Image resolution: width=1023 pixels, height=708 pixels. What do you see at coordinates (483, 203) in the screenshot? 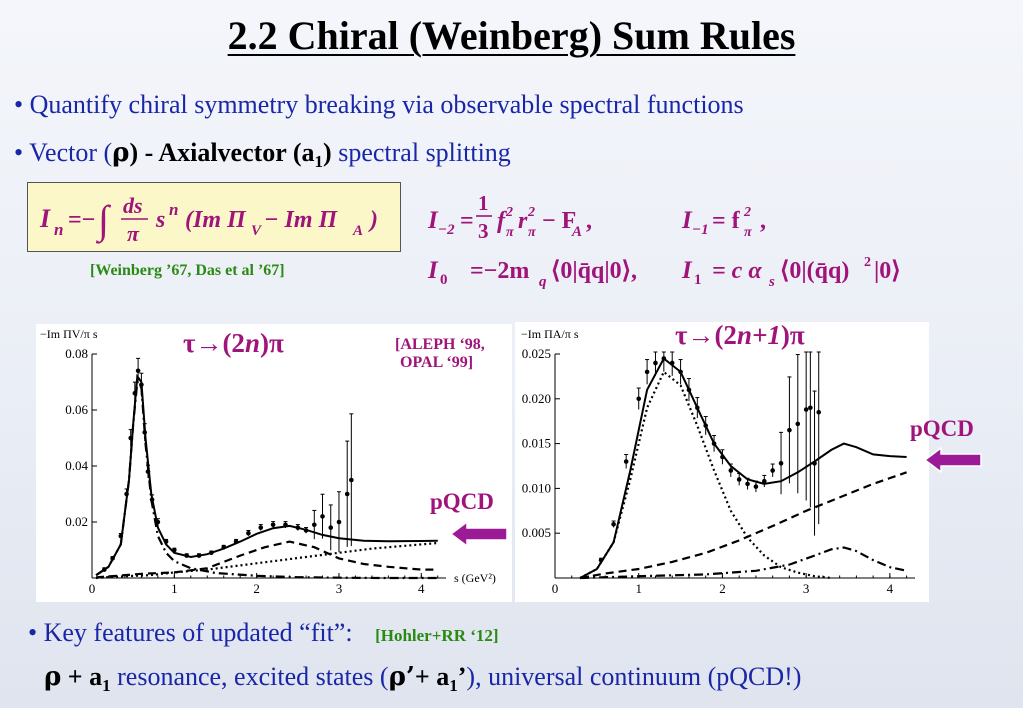
I see `svg-text: 1` at bounding box center [483, 203].